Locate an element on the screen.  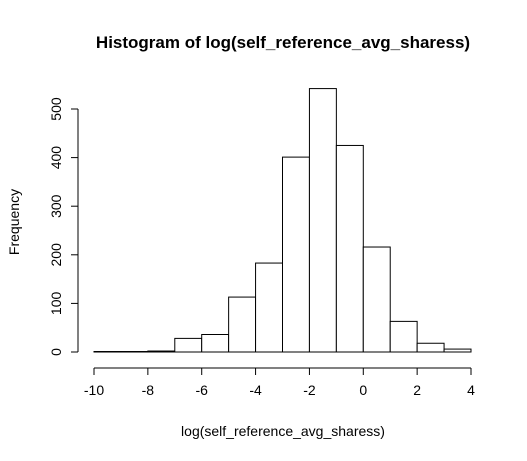
x-tick-label: 2 is located at coordinates (417, 390).